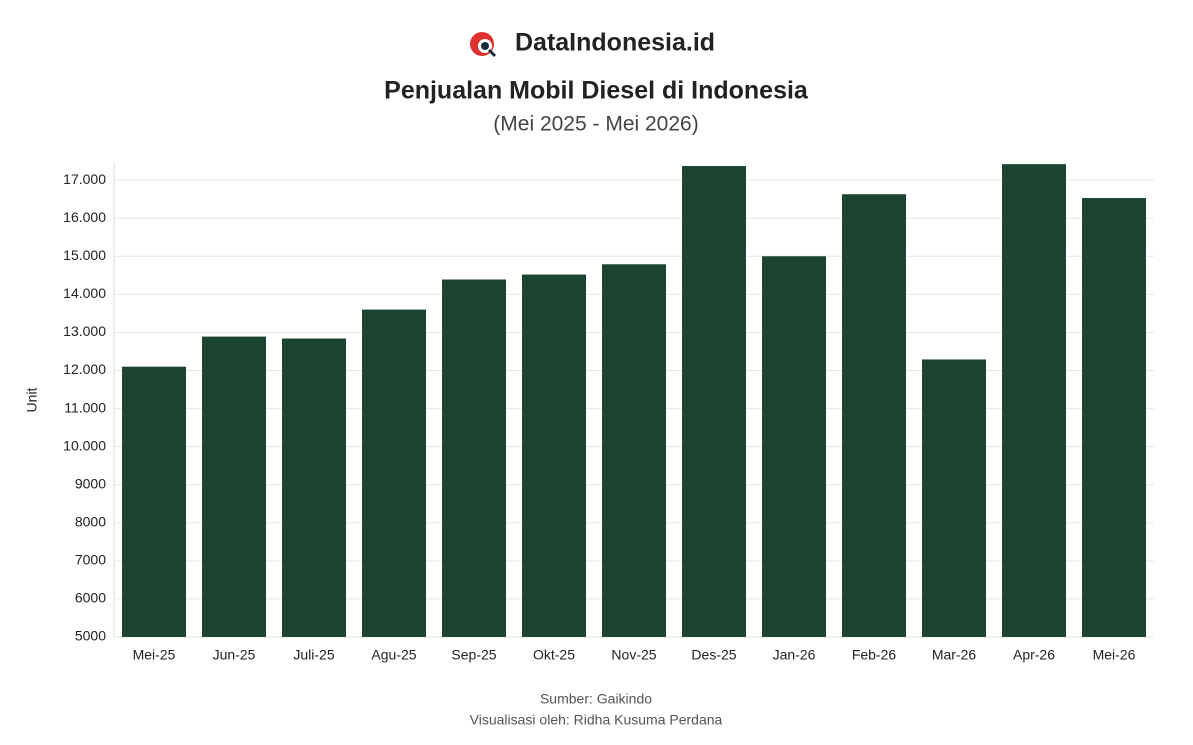  Describe the element at coordinates (84, 217) in the screenshot. I see `y-tick-label: 16.000` at that location.